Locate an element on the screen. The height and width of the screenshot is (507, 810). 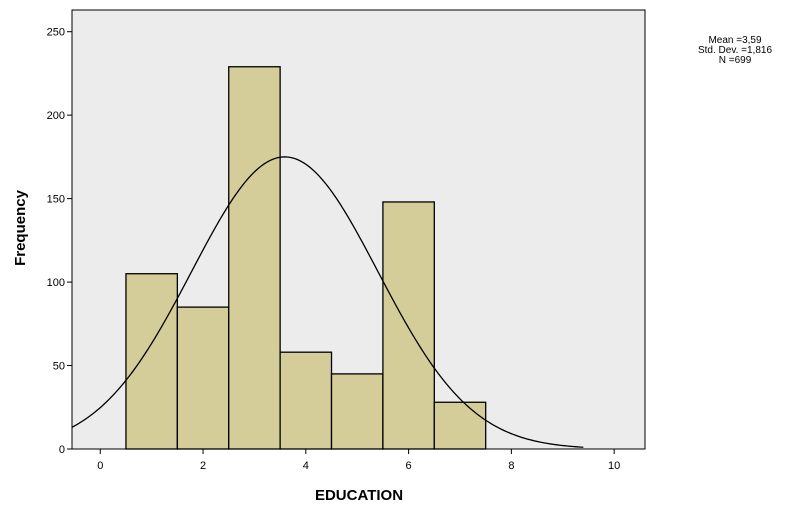
y-axis: 0 50 100 150 200 250 is located at coordinates (59, 241).